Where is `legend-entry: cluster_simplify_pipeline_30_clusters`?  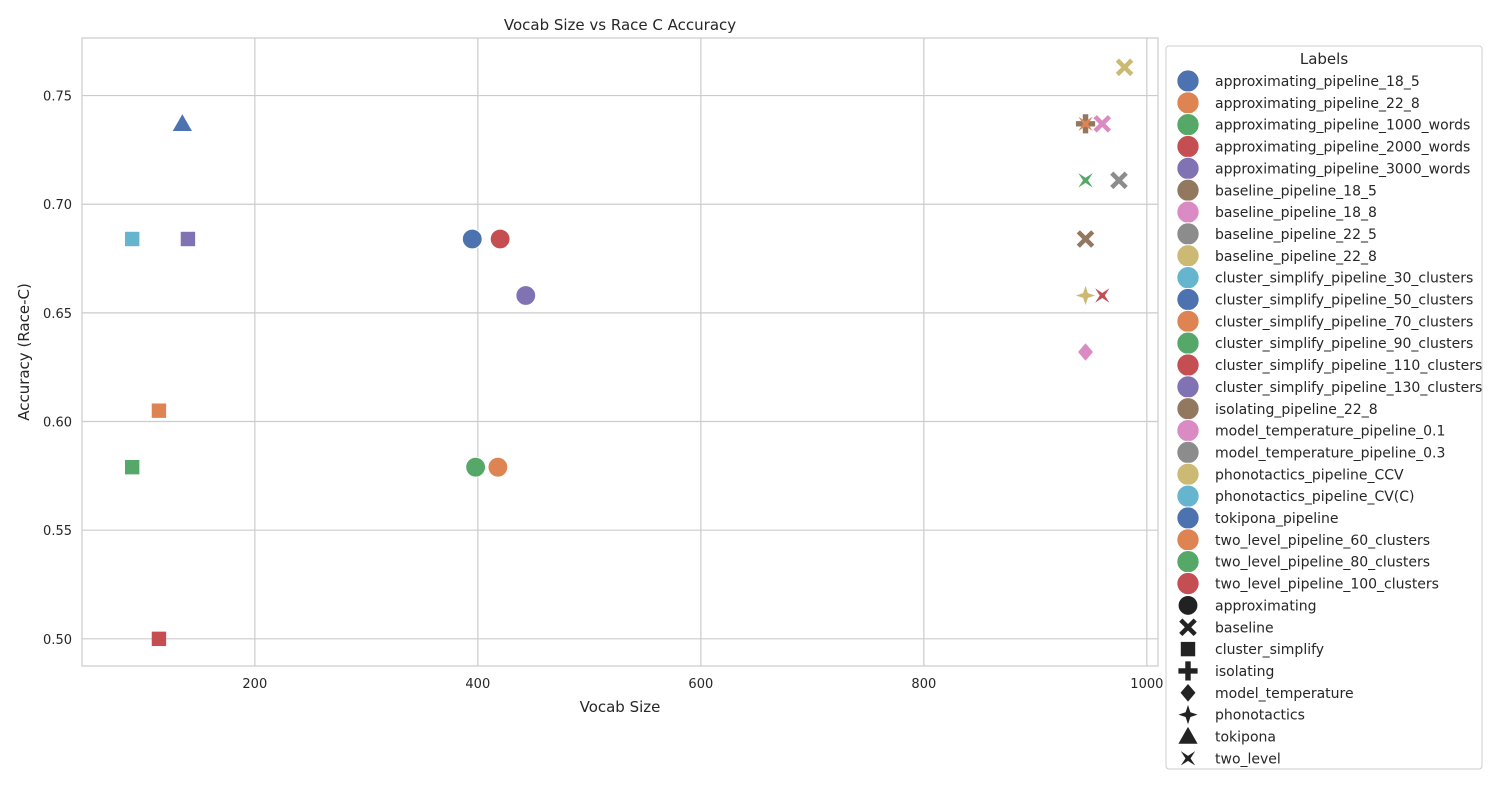
legend-entry: cluster_simplify_pipeline_30_clusters is located at coordinates (1324, 277).